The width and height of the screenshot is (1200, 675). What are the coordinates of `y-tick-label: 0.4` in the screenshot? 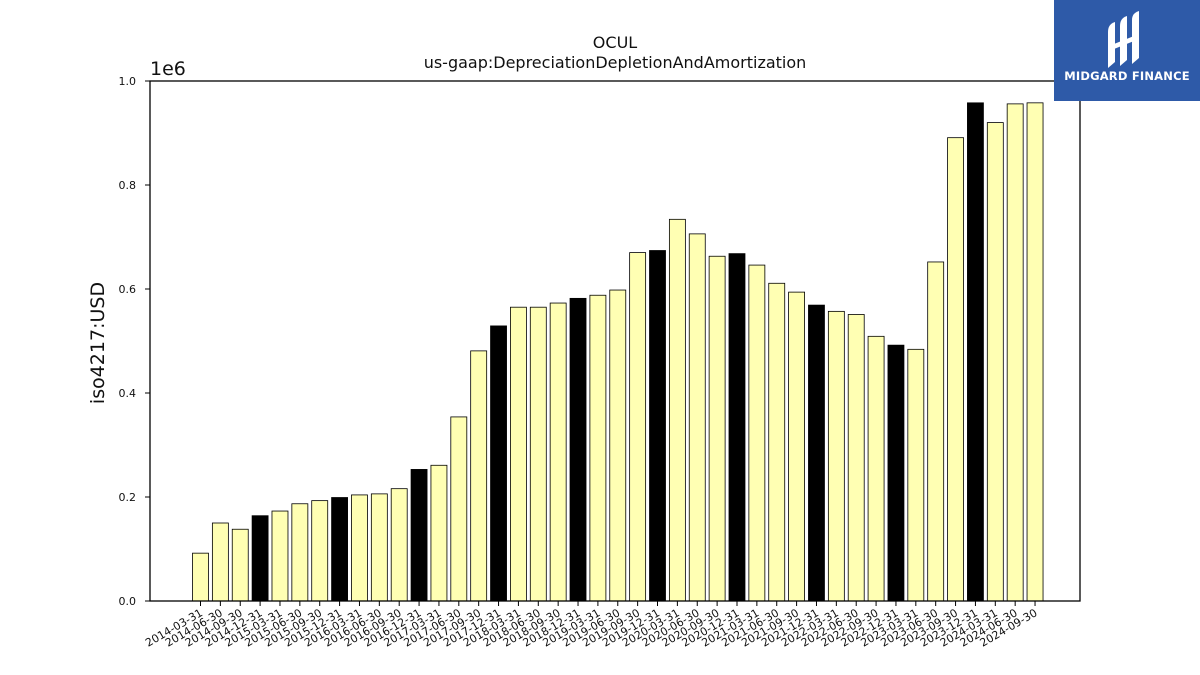 It's located at (128, 393).